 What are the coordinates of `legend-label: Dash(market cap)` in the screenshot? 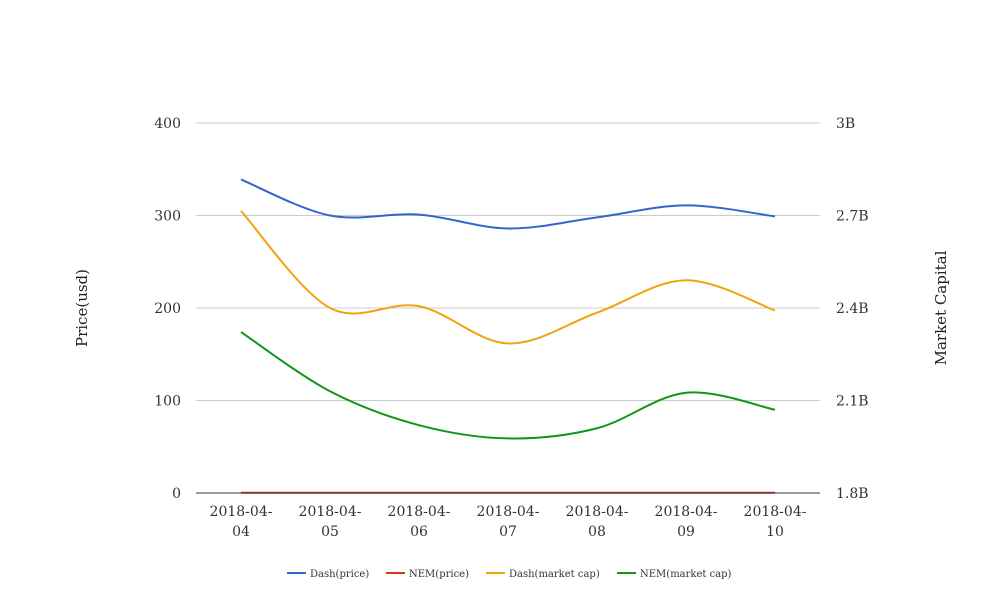 It's located at (554, 574).